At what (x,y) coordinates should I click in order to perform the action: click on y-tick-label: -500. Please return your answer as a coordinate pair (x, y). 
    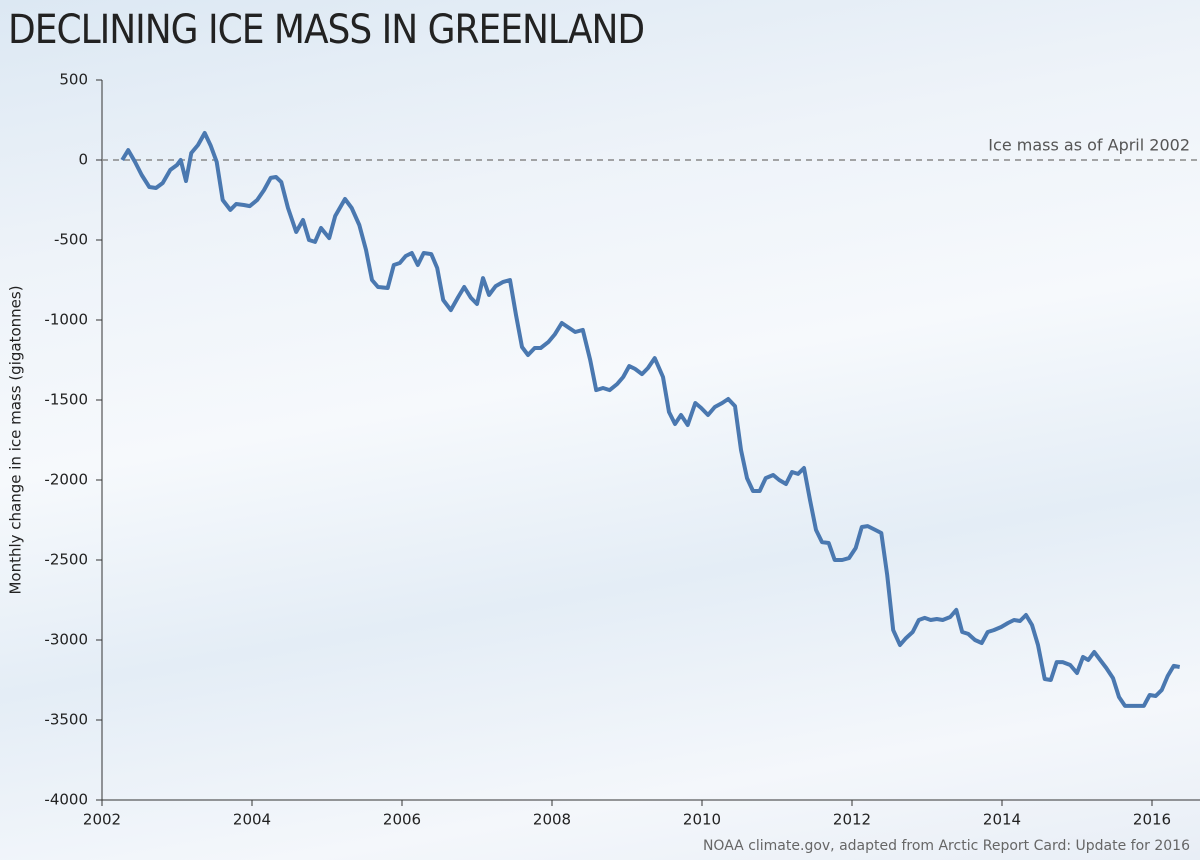
    Looking at the image, I should click on (71, 240).